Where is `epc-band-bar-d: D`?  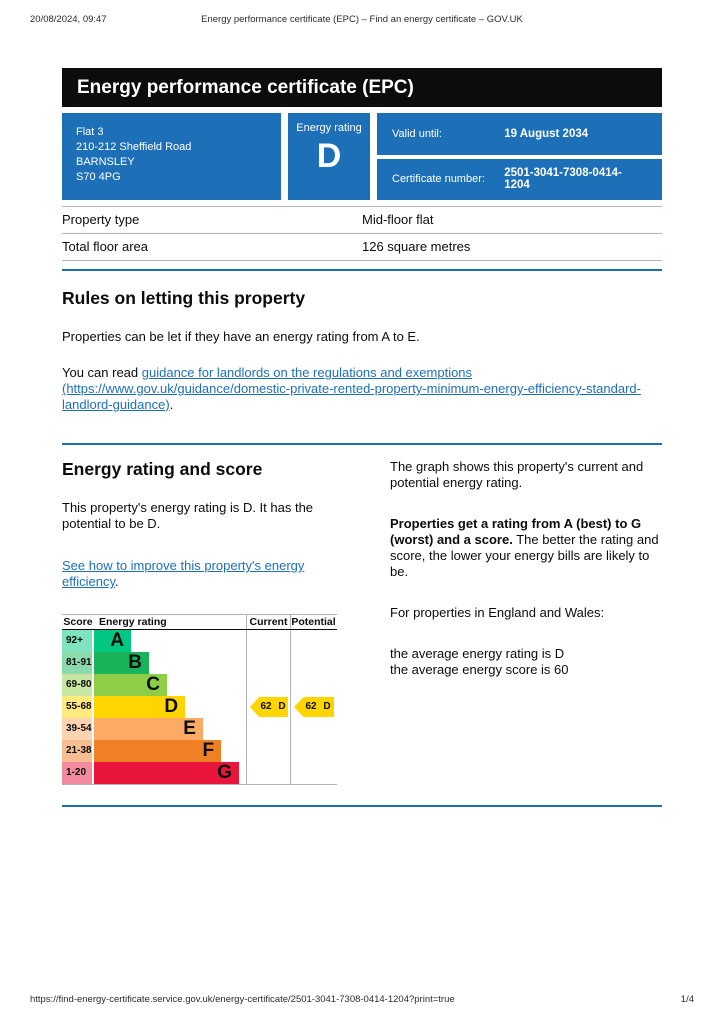
epc-band-bar-d: D is located at coordinates (140, 707).